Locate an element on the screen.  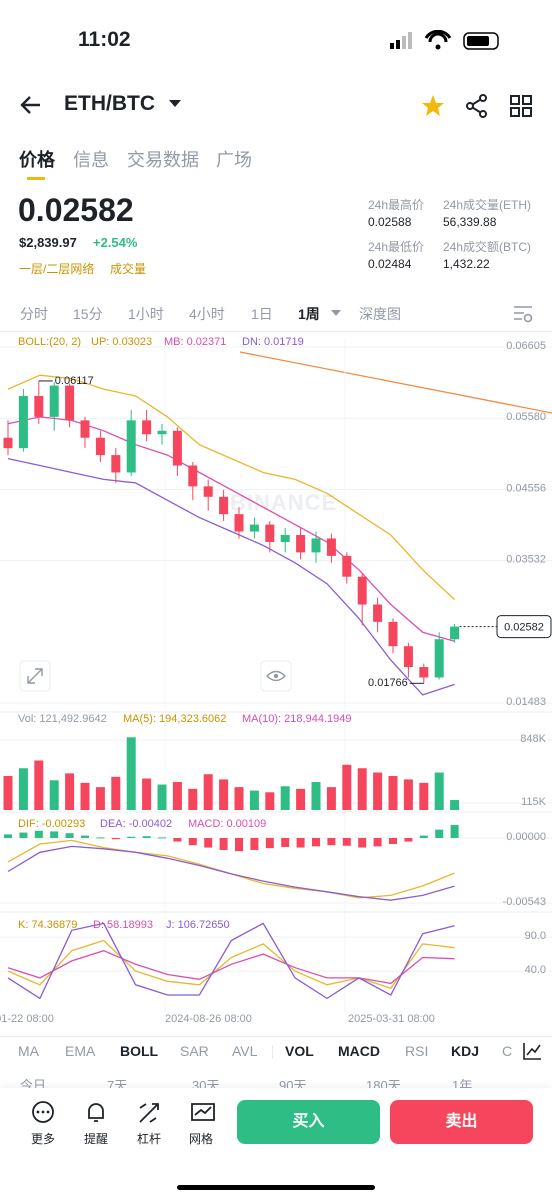
indicator-tab: VOL is located at coordinates (299, 1051).